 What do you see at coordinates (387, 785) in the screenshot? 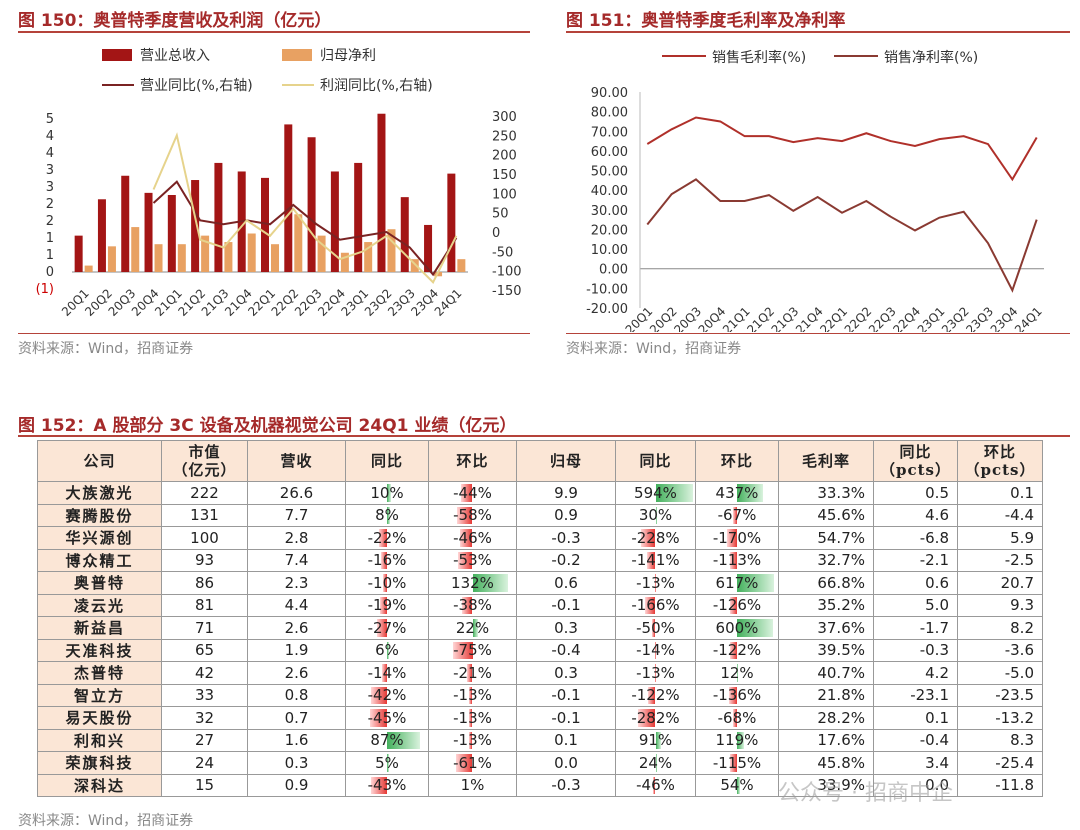
I see `table-cell-value: -43%` at bounding box center [387, 785].